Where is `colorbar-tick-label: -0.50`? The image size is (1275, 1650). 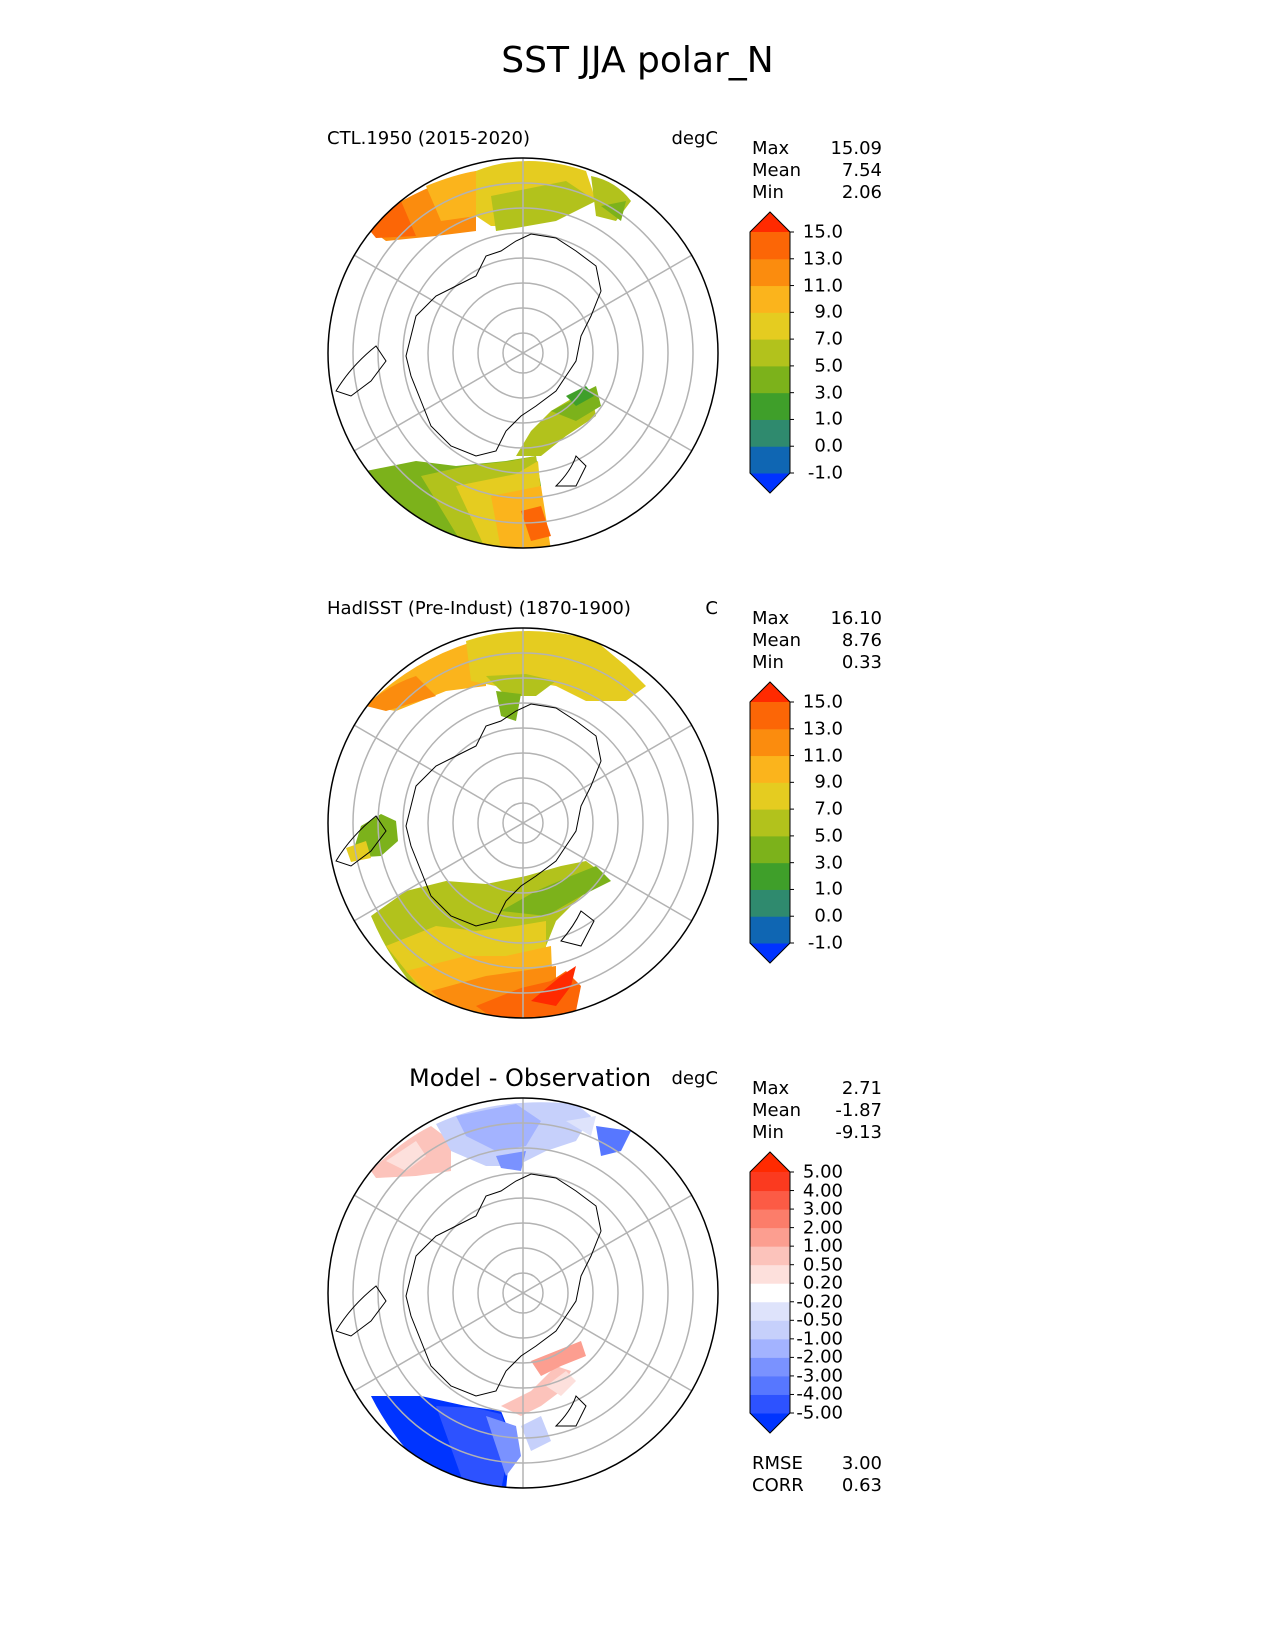 colorbar-tick-label: -0.50 is located at coordinates (819, 1320).